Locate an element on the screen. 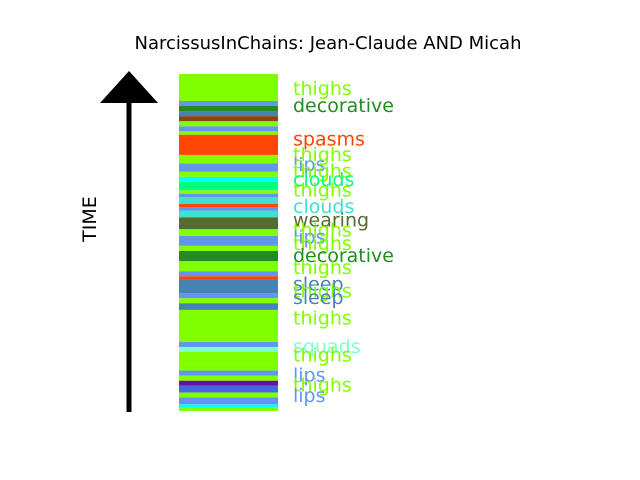 The image size is (640, 480). event-label: wearing is located at coordinates (331, 221).